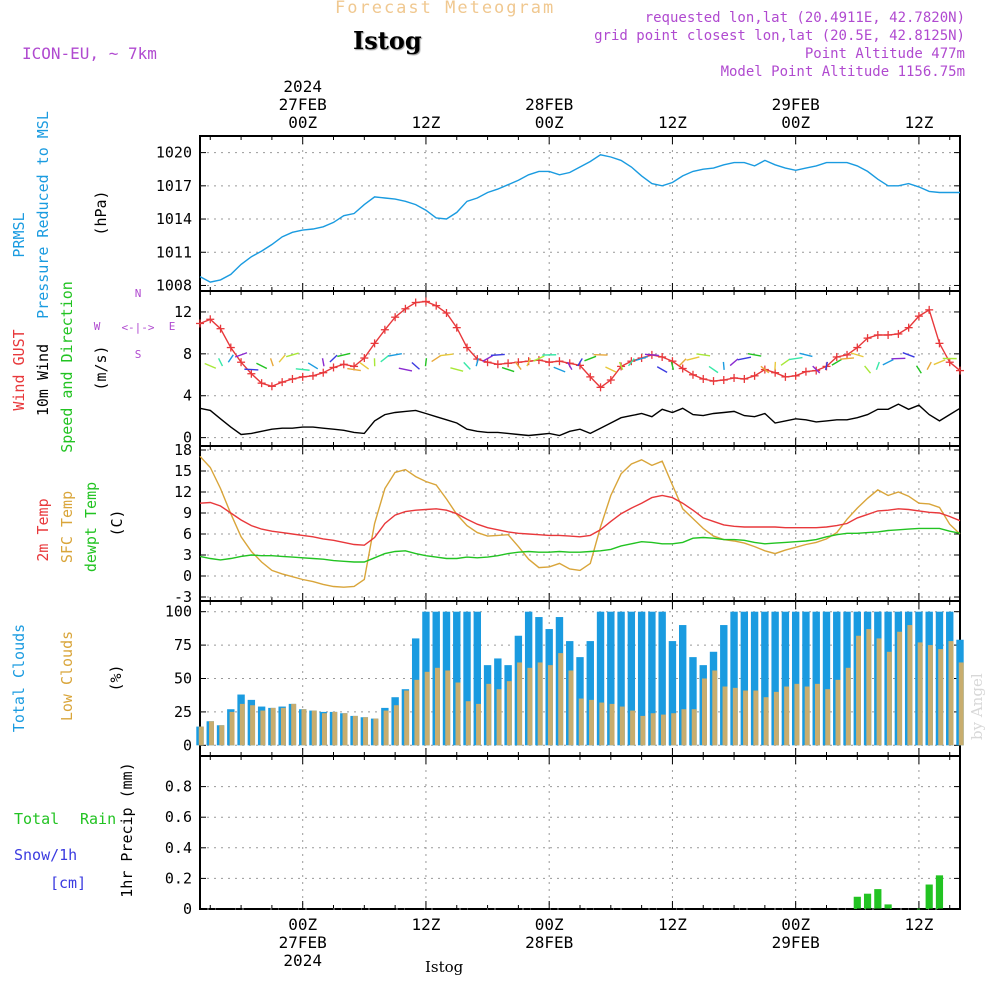  What do you see at coordinates (174, 285) in the screenshot?
I see `y-tick-label: 1008` at bounding box center [174, 285].